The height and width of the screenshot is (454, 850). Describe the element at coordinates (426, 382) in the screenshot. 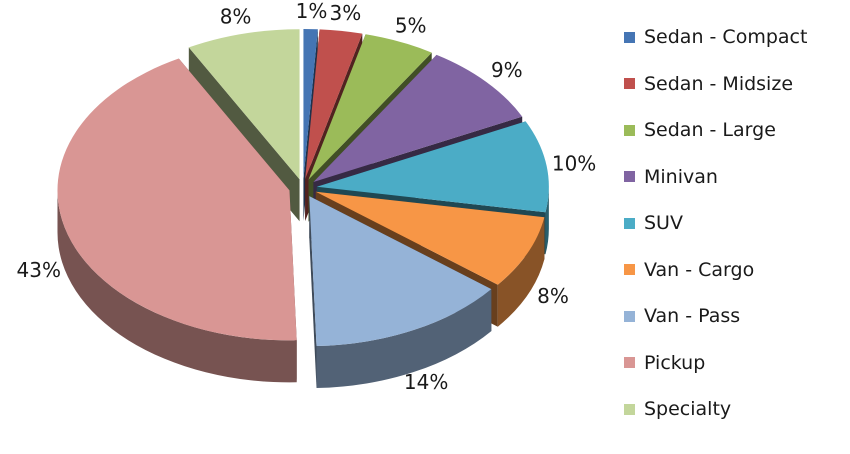

I see `pie-data-label: 14%` at that location.